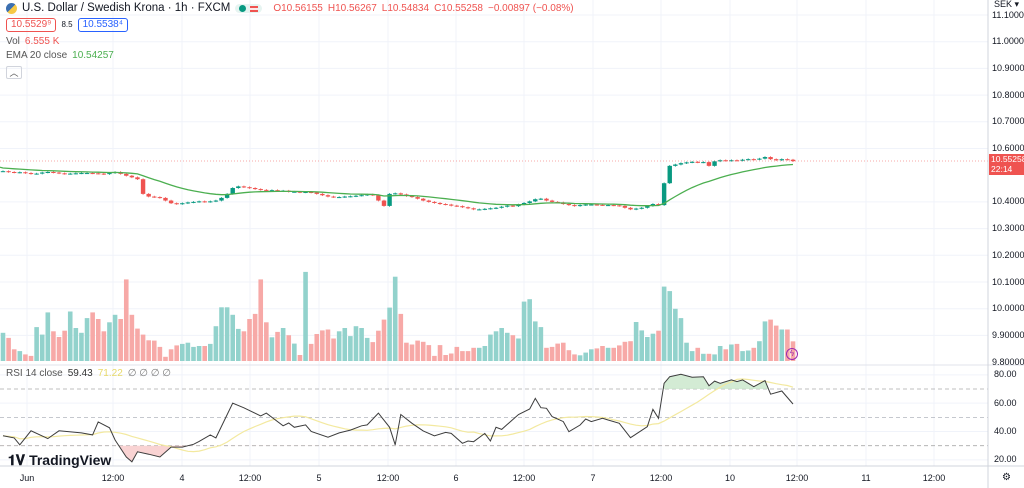 The image size is (1024, 488). Describe the element at coordinates (60, 56) in the screenshot. I see `ema-legend: EMA 20 close 10.54257` at that location.